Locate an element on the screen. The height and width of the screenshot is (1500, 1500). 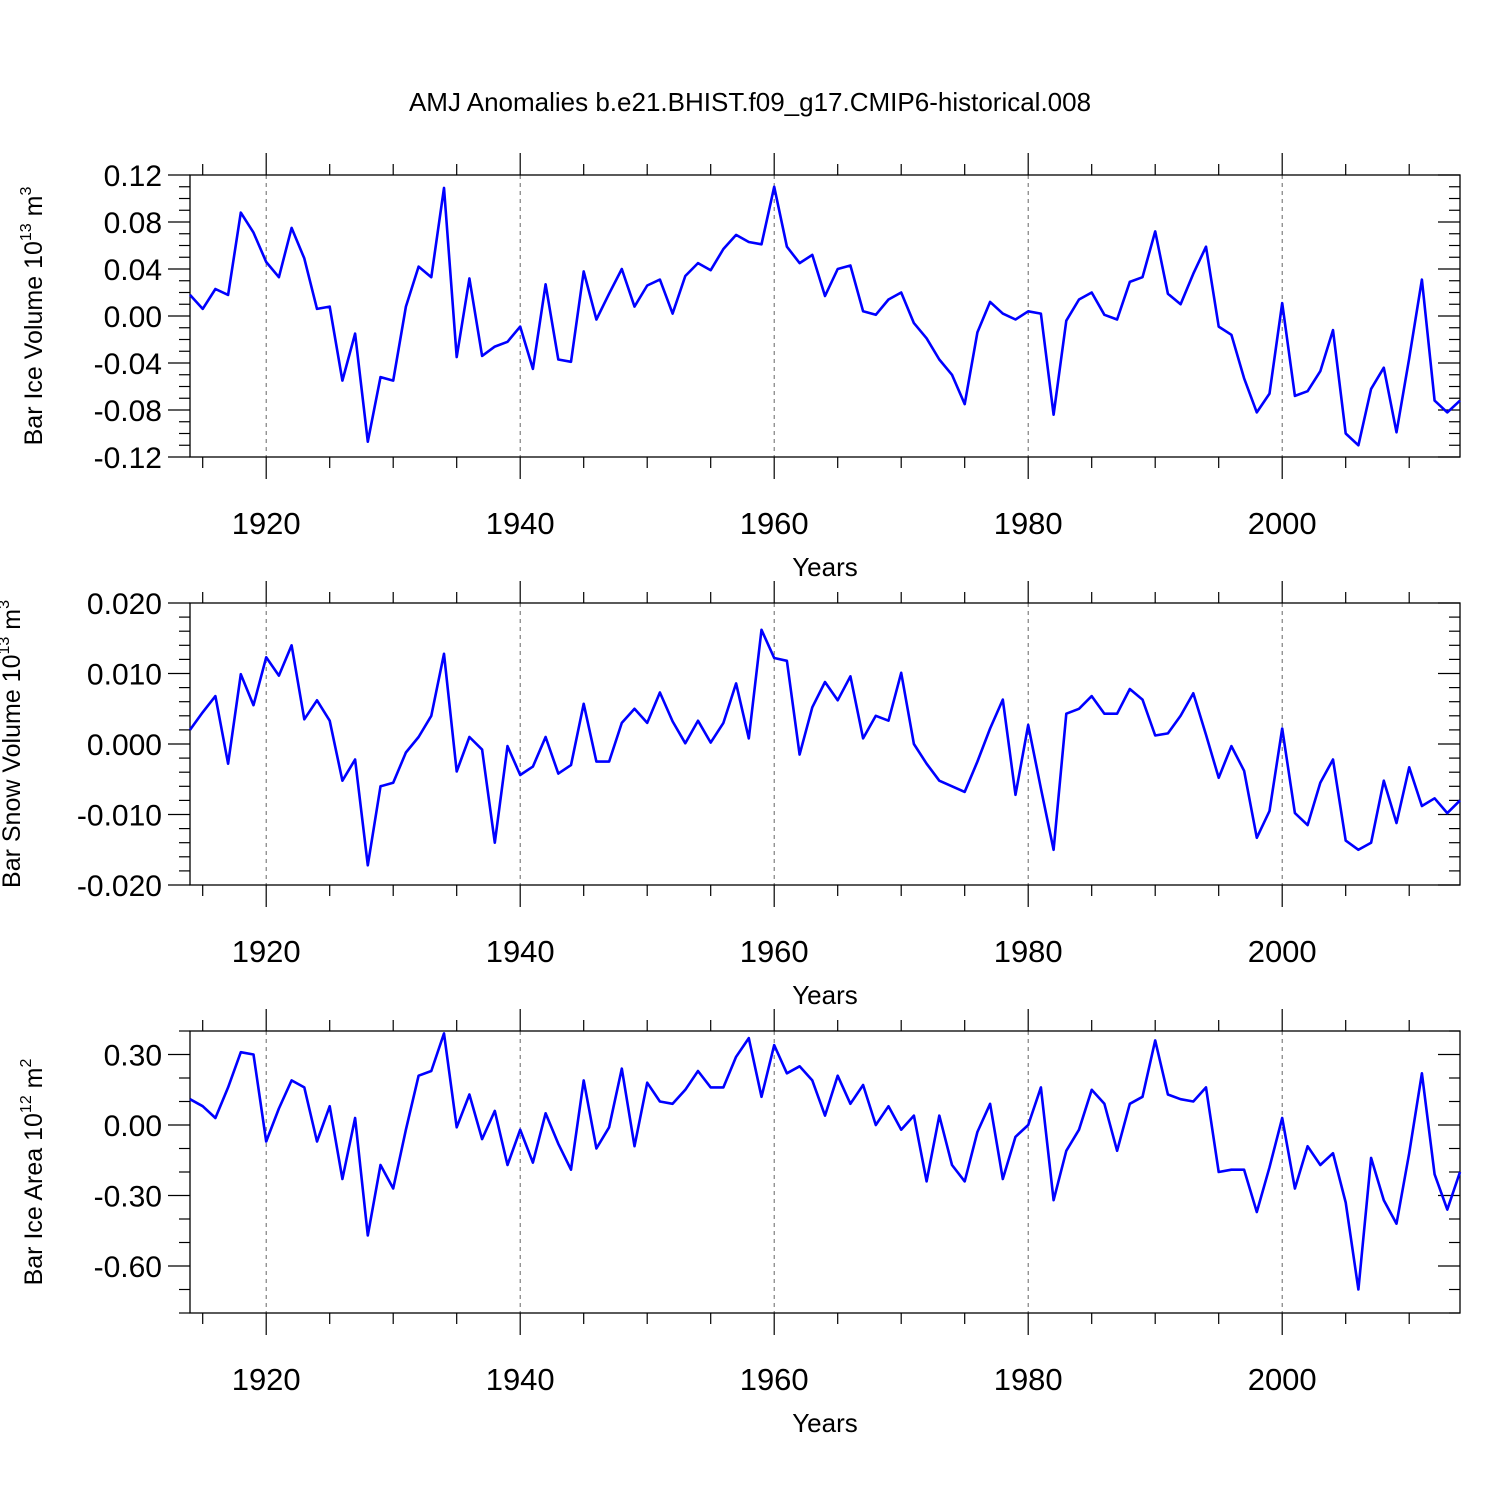
y-axis-label: Bar Snow Volume 1013 m3 is located at coordinates (13, 744).